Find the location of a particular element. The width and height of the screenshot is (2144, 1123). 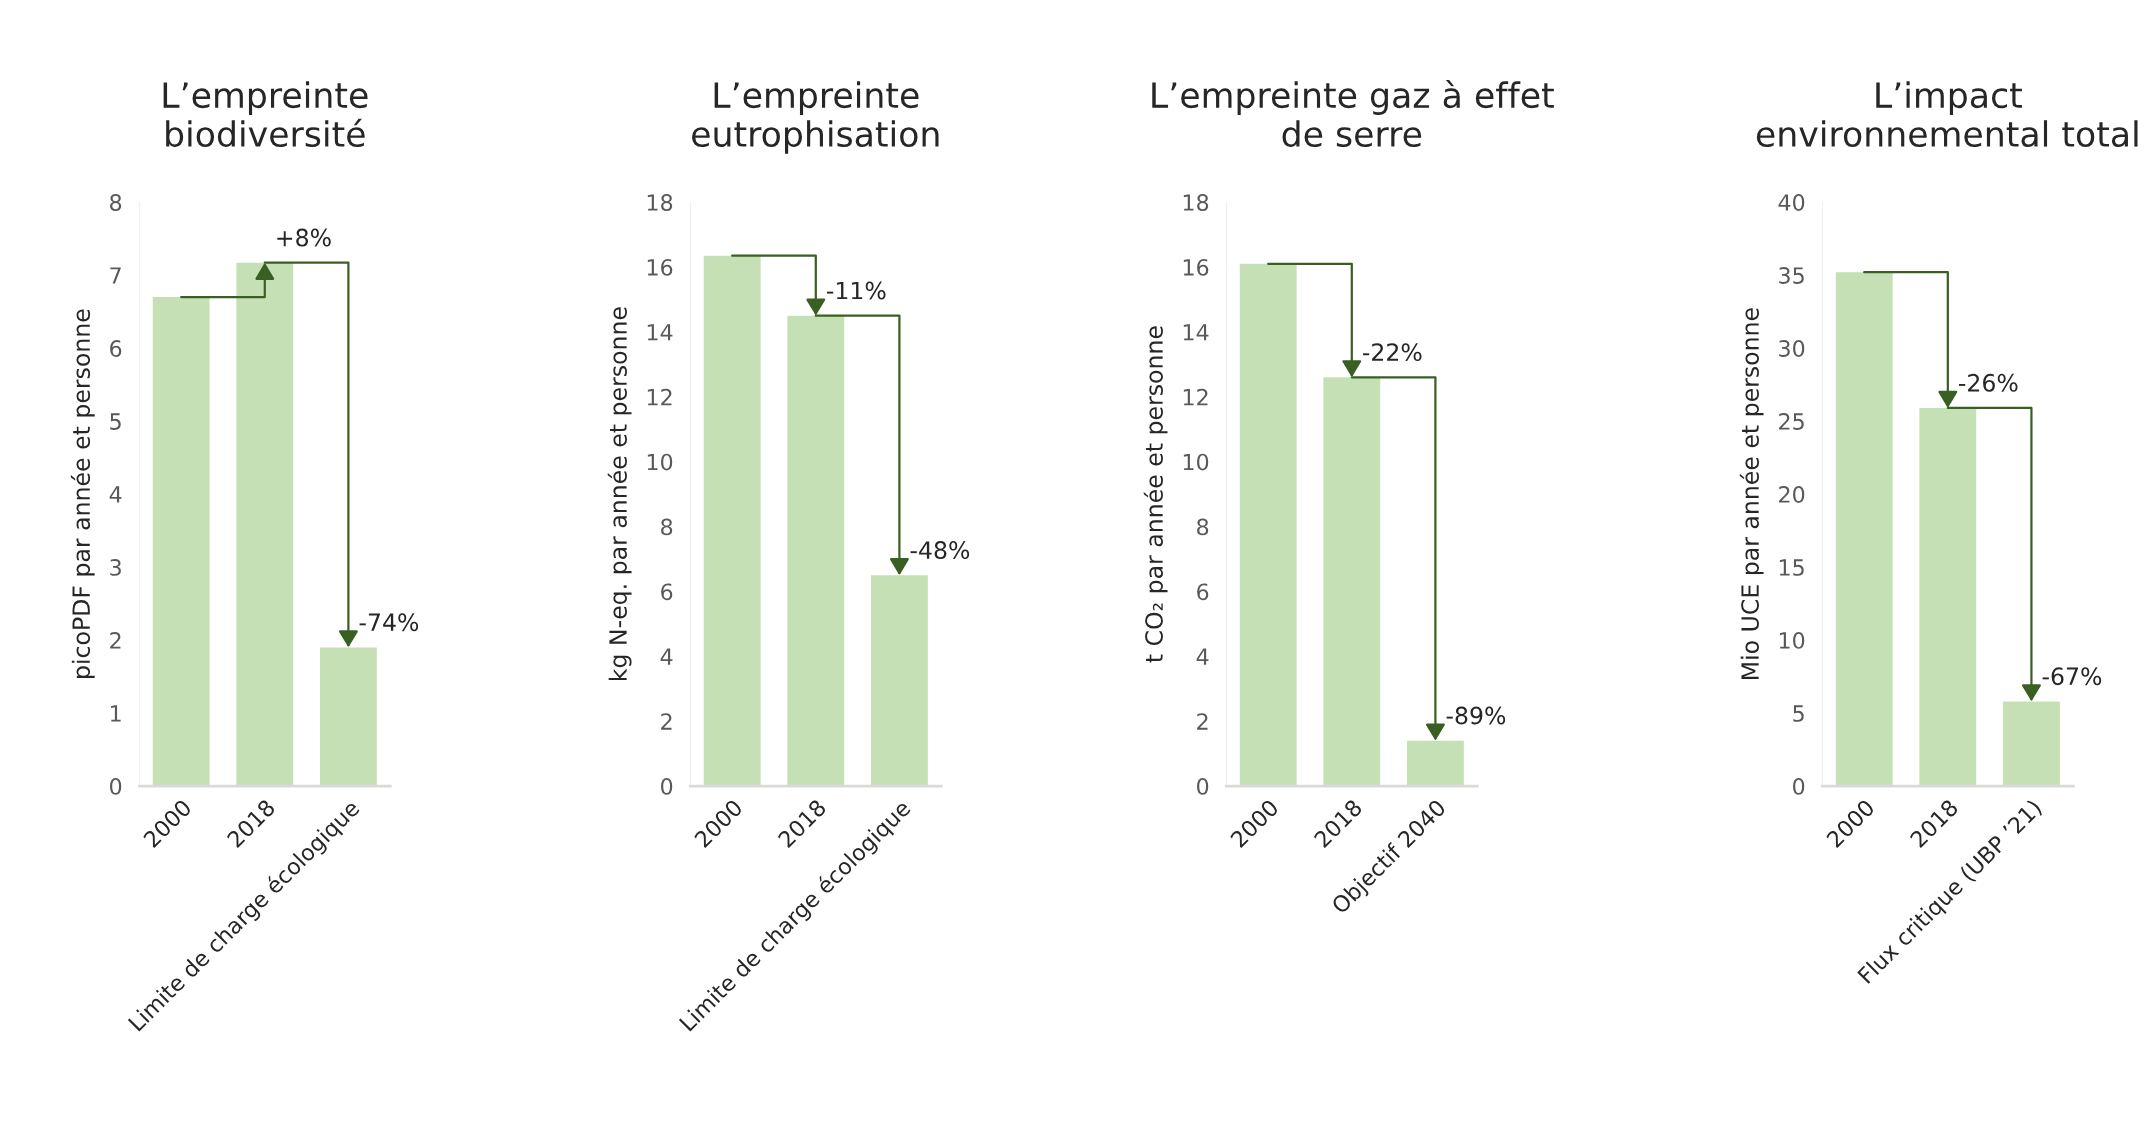

chart-title: L’empreinte eutrophisation is located at coordinates (815, 117).